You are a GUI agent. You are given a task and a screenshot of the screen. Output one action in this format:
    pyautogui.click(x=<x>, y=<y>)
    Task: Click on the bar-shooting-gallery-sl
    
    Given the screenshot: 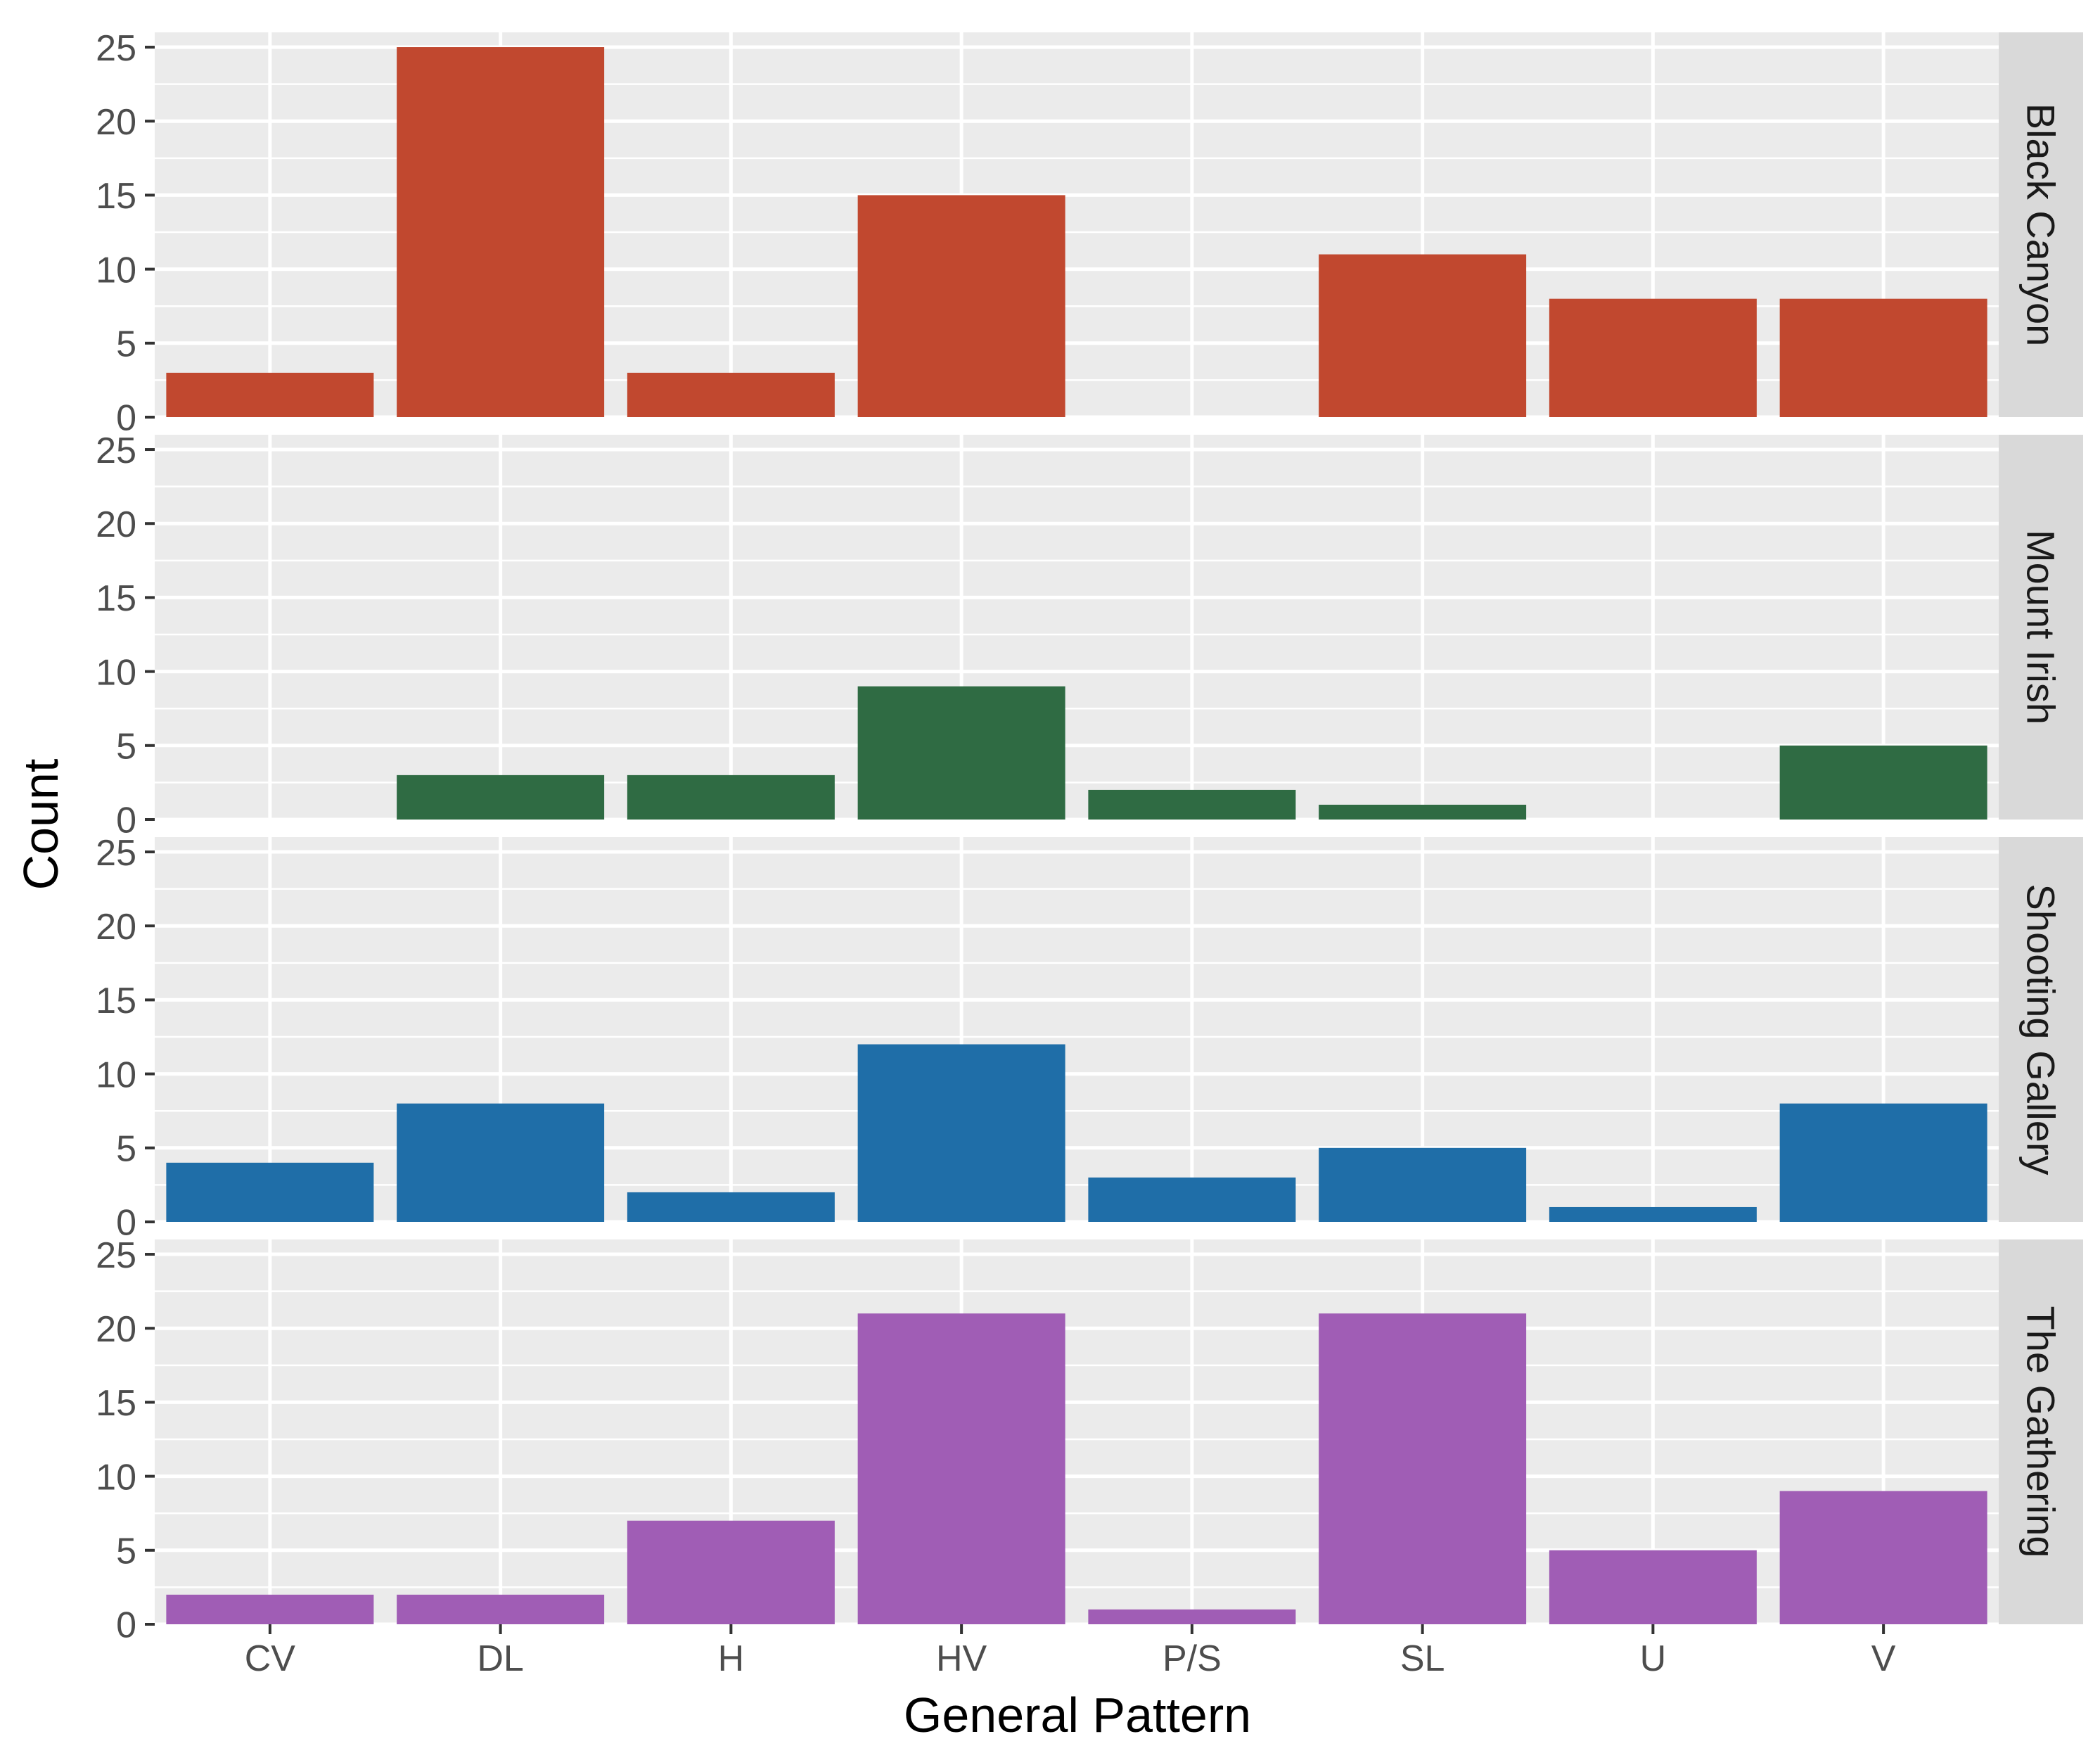 What is the action you would take?
    pyautogui.click(x=1423, y=1184)
    